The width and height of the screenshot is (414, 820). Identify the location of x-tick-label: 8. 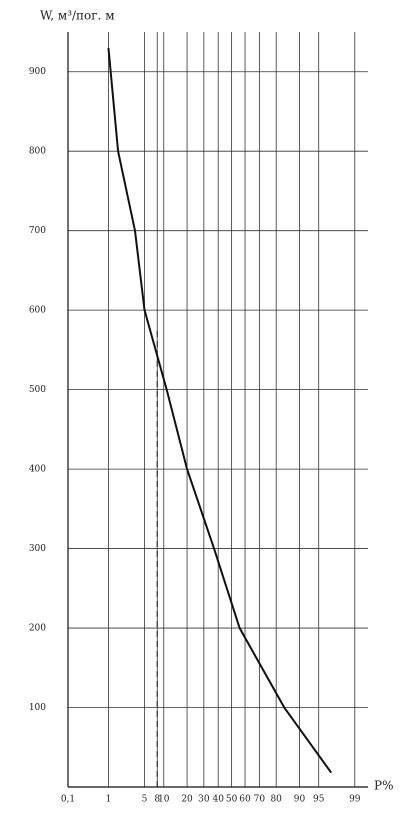
(157, 800).